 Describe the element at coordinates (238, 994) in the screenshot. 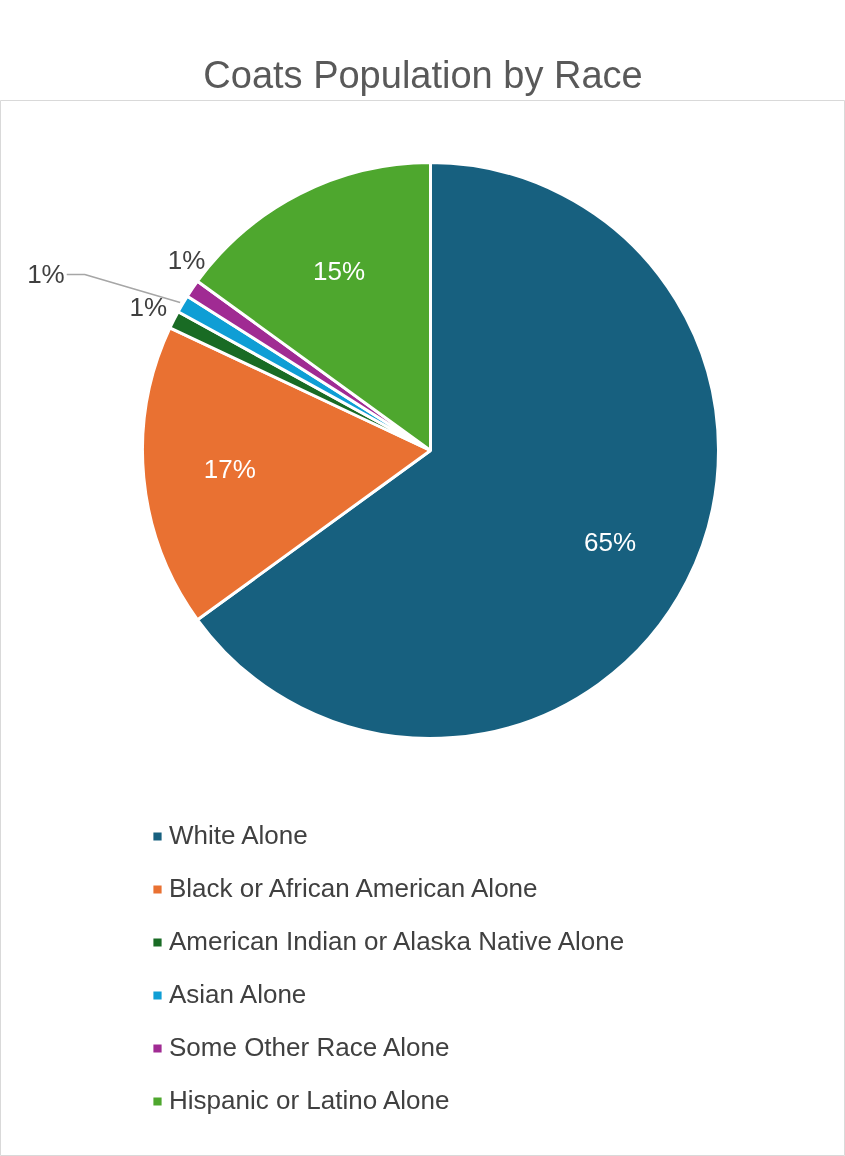

I see `legend-label: Asian Alone` at that location.